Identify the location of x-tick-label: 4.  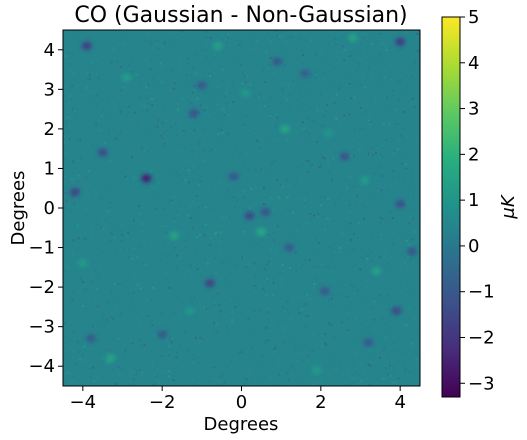
(399, 402).